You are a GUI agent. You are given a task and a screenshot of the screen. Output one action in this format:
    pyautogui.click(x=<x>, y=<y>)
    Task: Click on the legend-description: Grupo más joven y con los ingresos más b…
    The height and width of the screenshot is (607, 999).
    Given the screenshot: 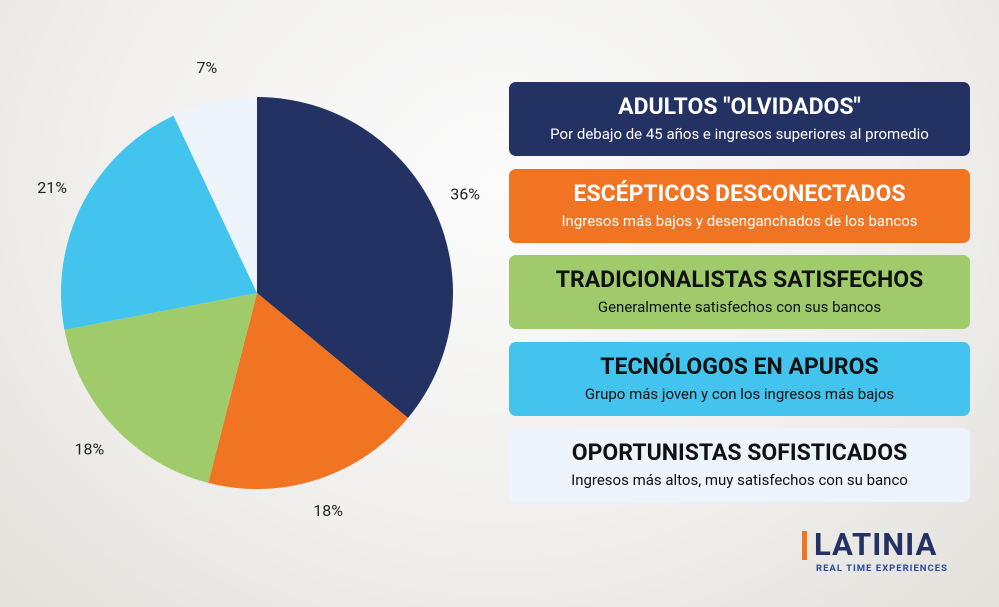 What is the action you would take?
    pyautogui.click(x=739, y=393)
    